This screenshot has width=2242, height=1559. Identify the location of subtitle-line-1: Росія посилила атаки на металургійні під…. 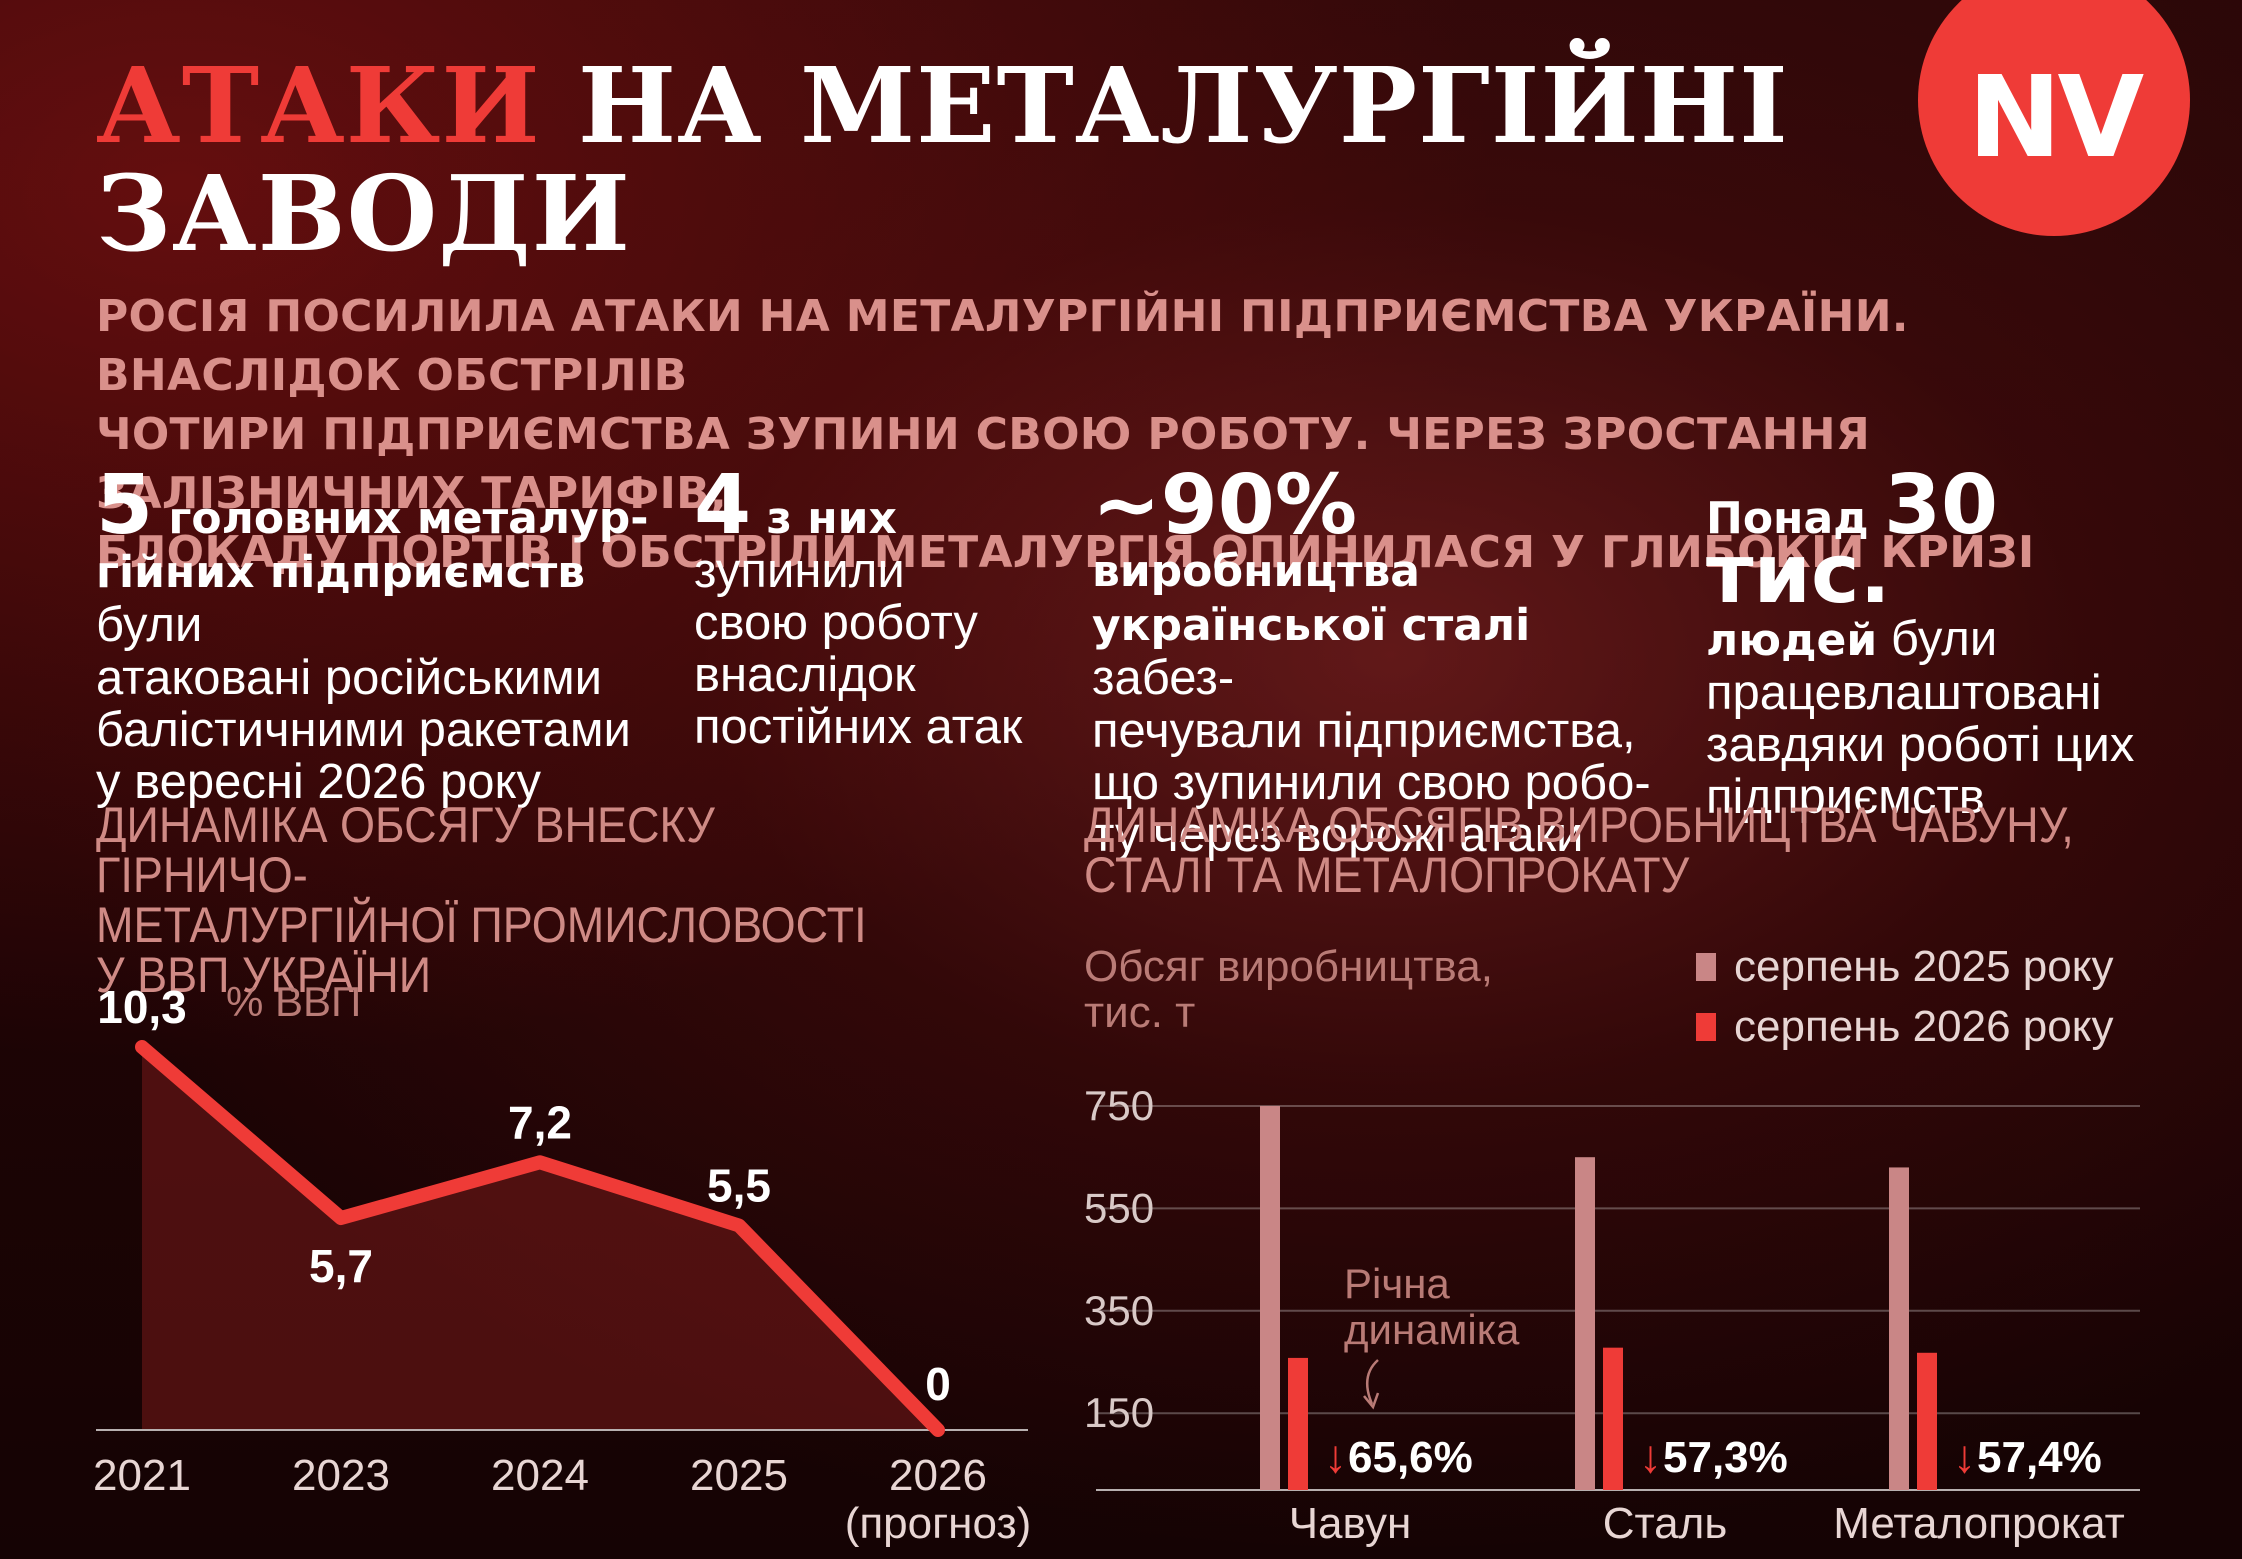
(1002, 346).